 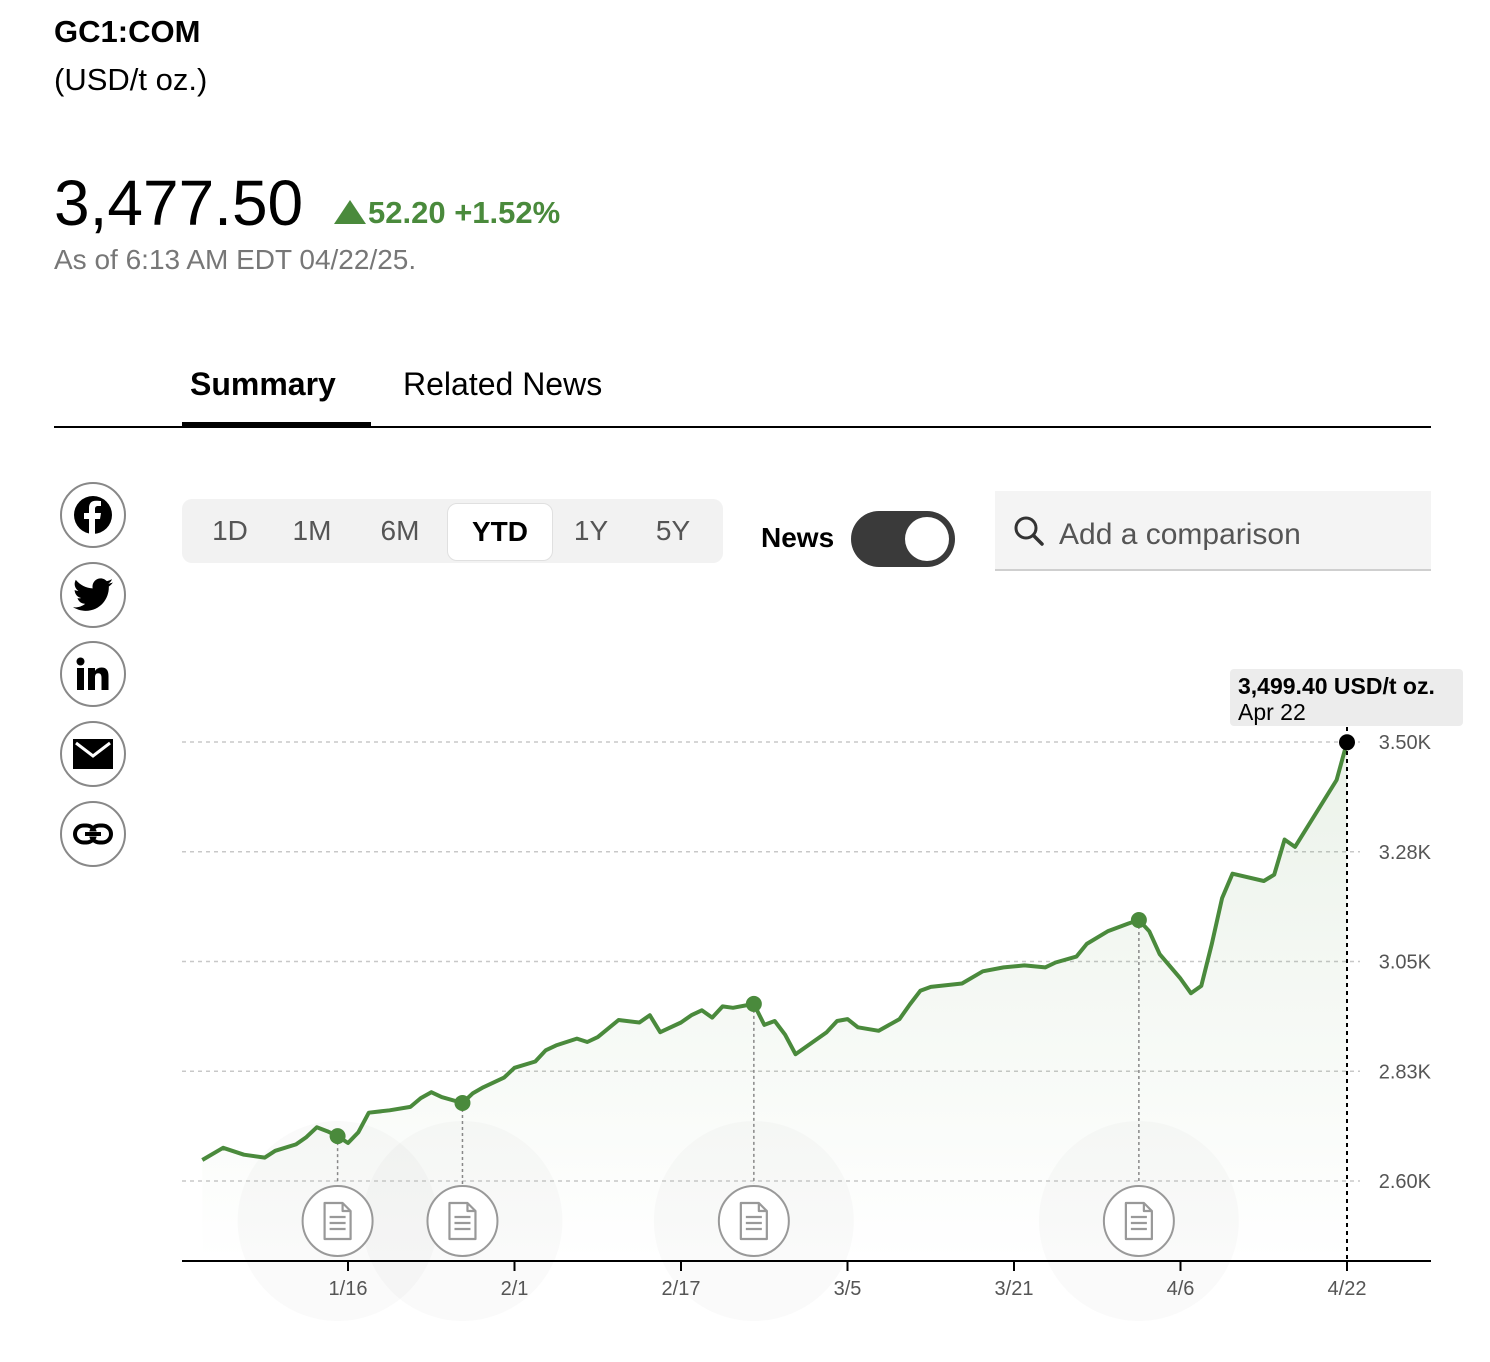 I want to click on facebook-icon, so click(x=93, y=515).